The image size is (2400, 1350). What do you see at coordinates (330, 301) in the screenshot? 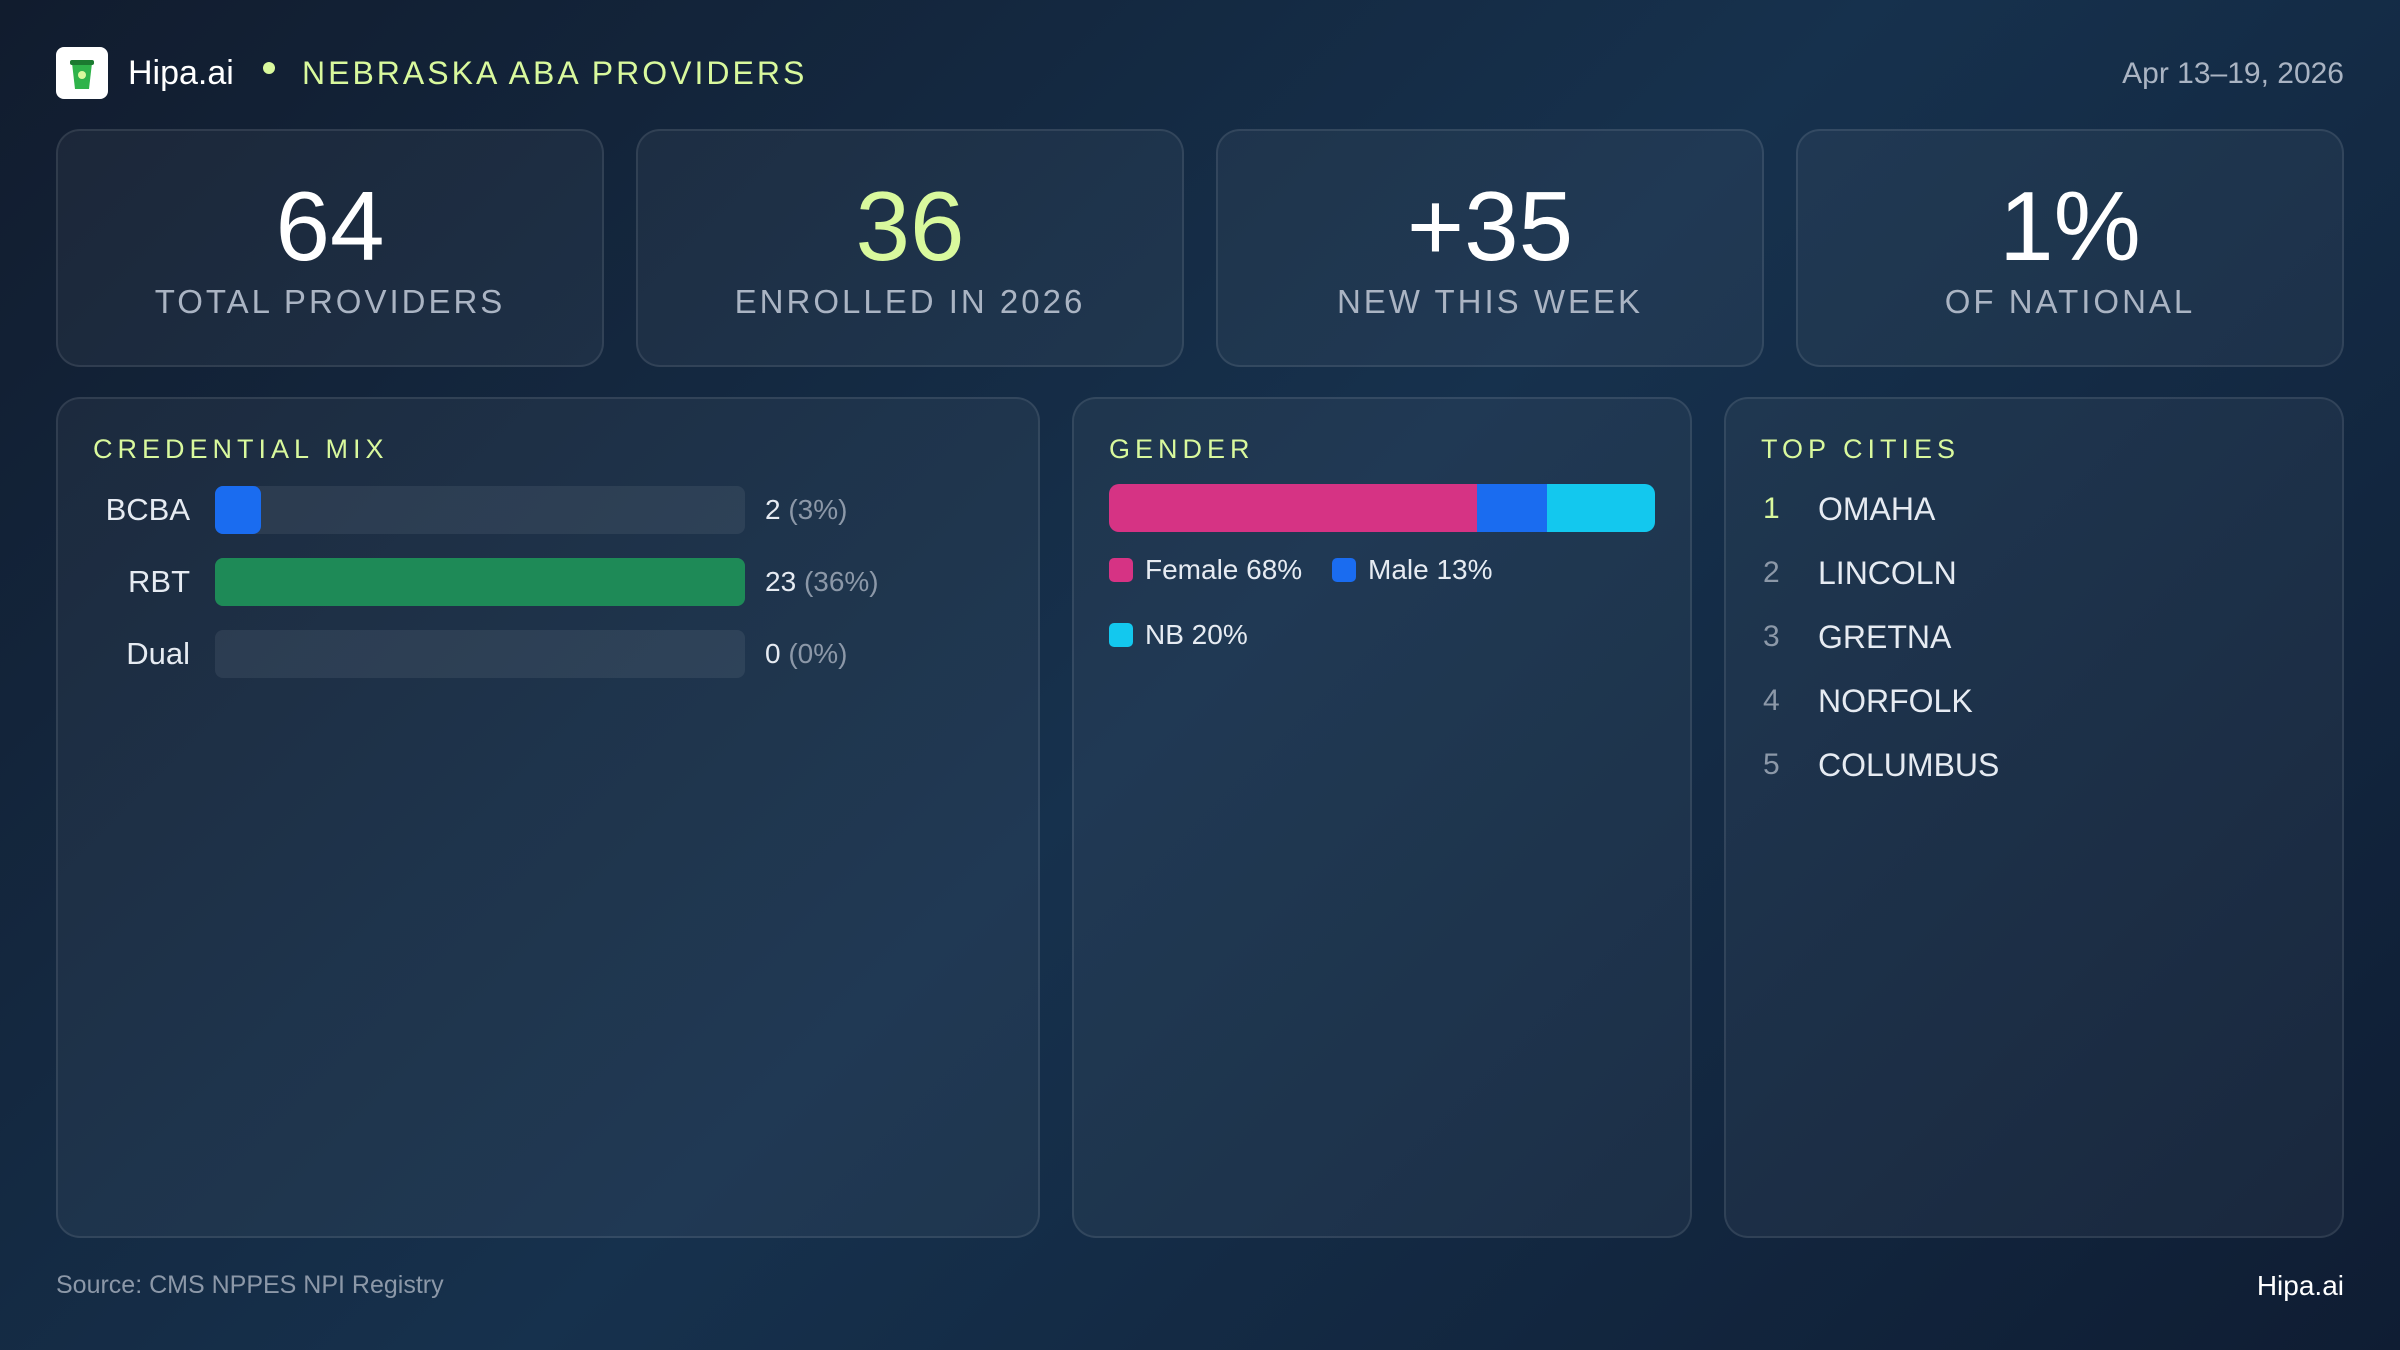
I see `kpi-label: TOTAL PROVIDERS` at bounding box center [330, 301].